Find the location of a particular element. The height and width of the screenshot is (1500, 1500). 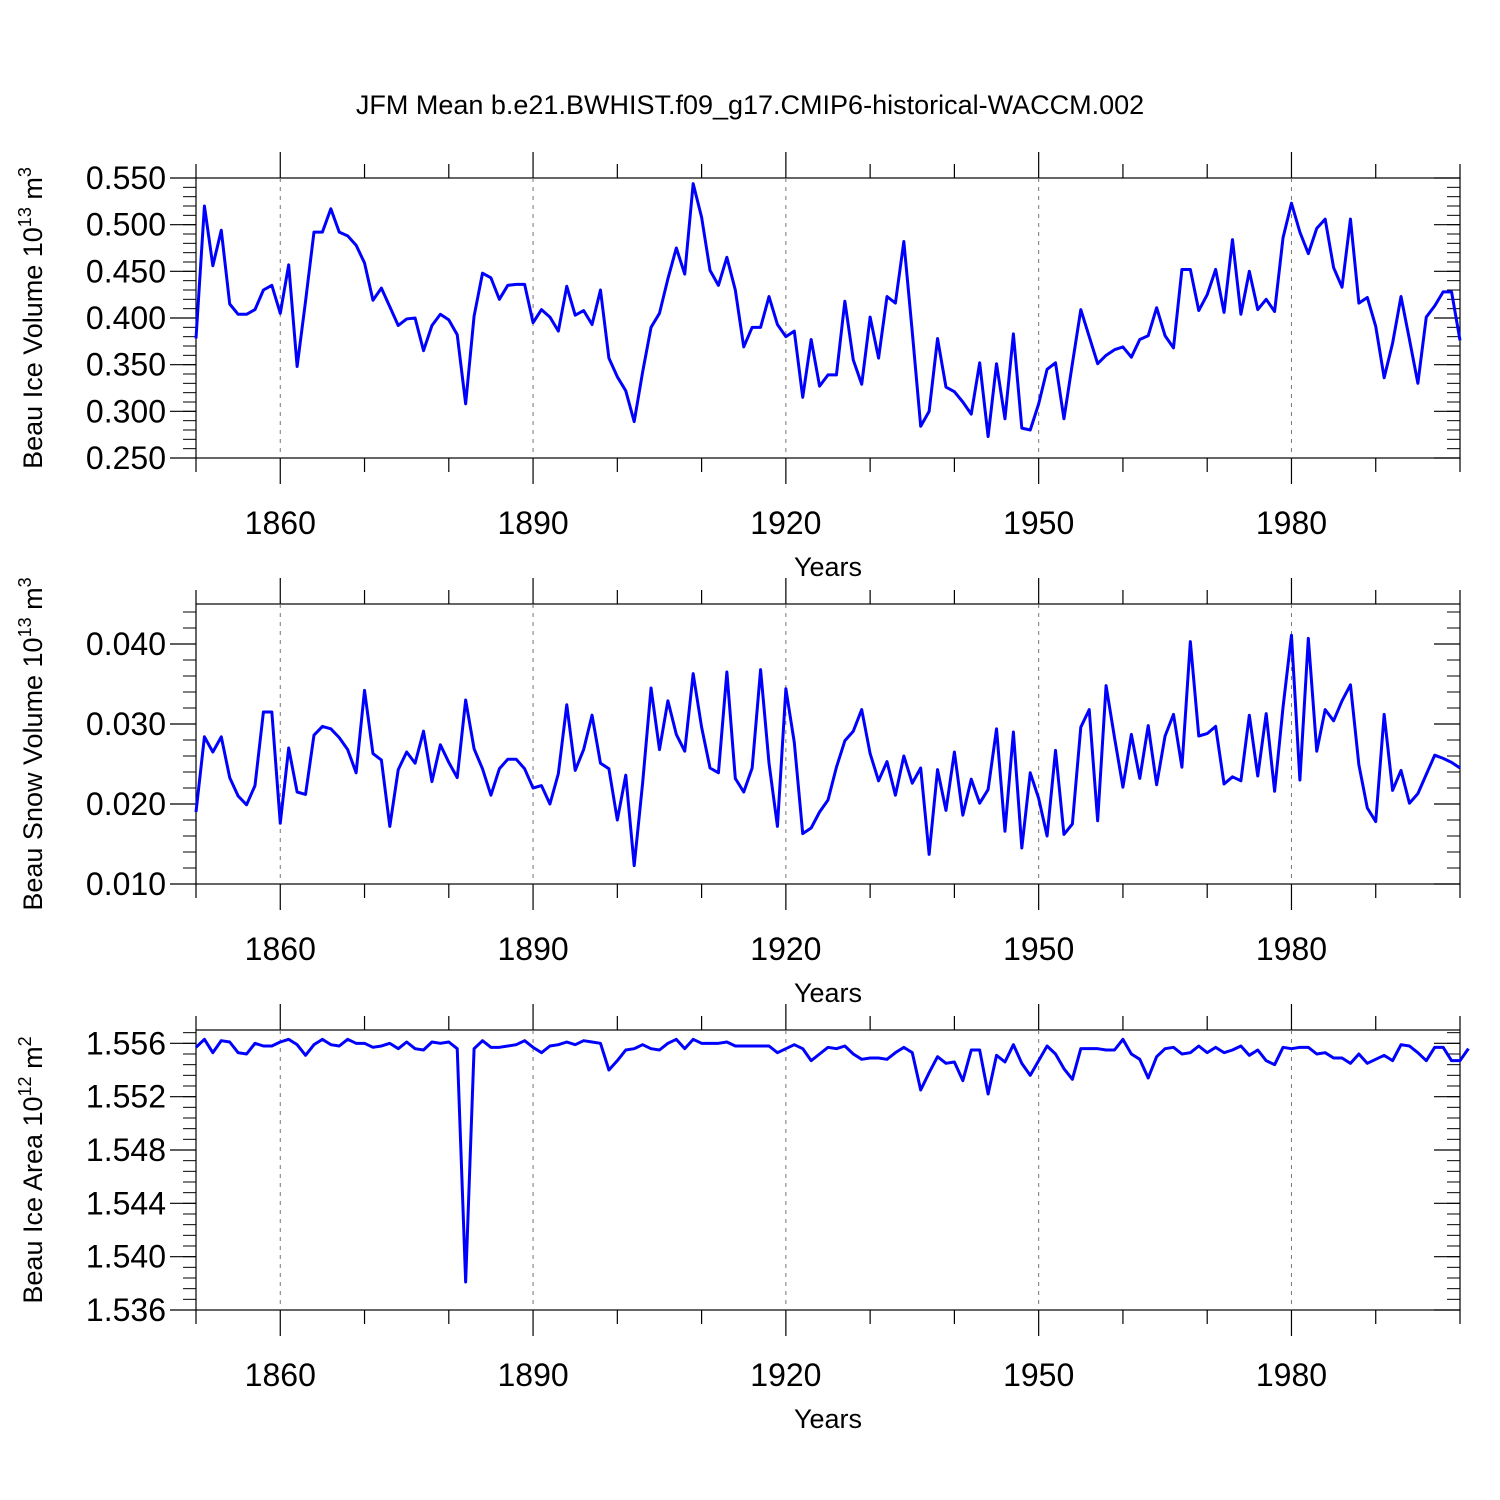

ice-volume-ytick-label-0.350: 0.350 is located at coordinates (126, 365).